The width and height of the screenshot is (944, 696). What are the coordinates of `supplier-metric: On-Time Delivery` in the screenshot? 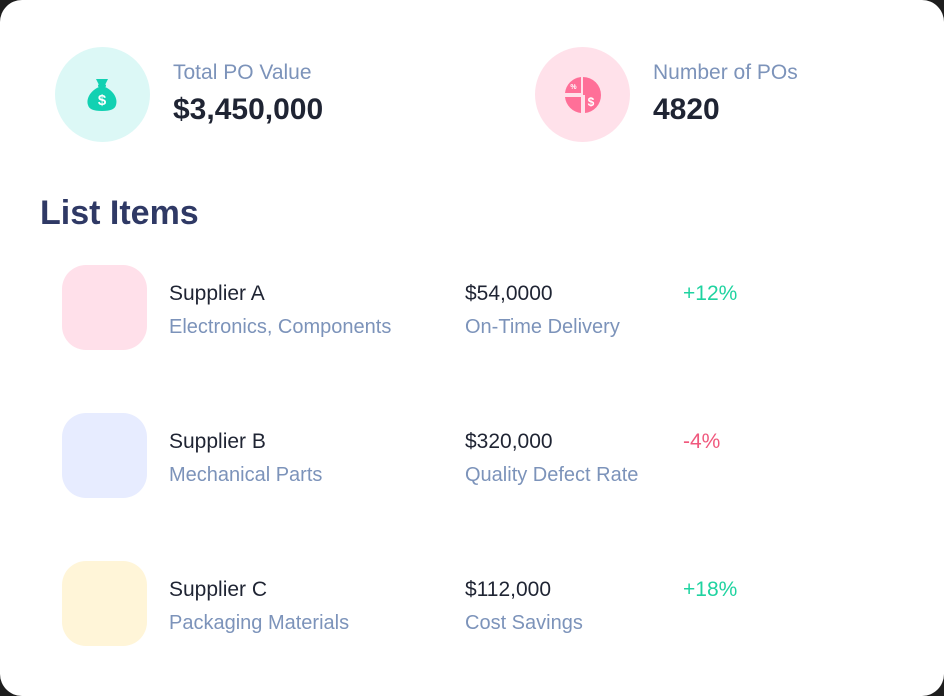 It's located at (542, 327).